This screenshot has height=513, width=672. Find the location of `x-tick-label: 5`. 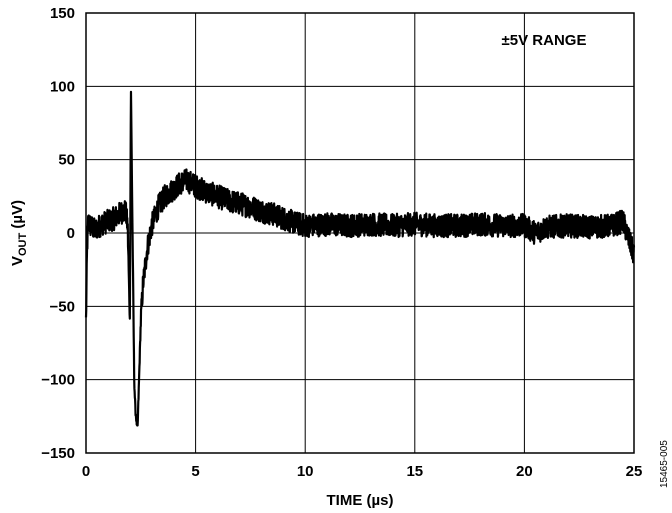

x-tick-label: 5 is located at coordinates (195, 471).